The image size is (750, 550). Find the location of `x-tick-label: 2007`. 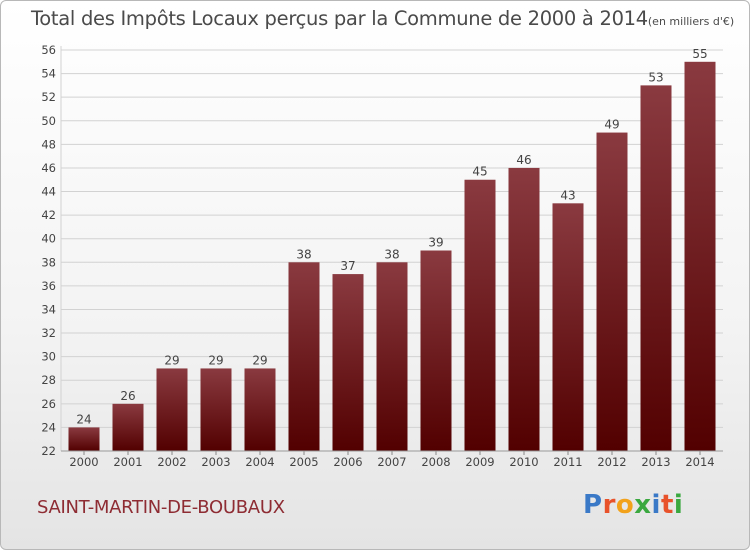

x-tick-label: 2007 is located at coordinates (391, 462).